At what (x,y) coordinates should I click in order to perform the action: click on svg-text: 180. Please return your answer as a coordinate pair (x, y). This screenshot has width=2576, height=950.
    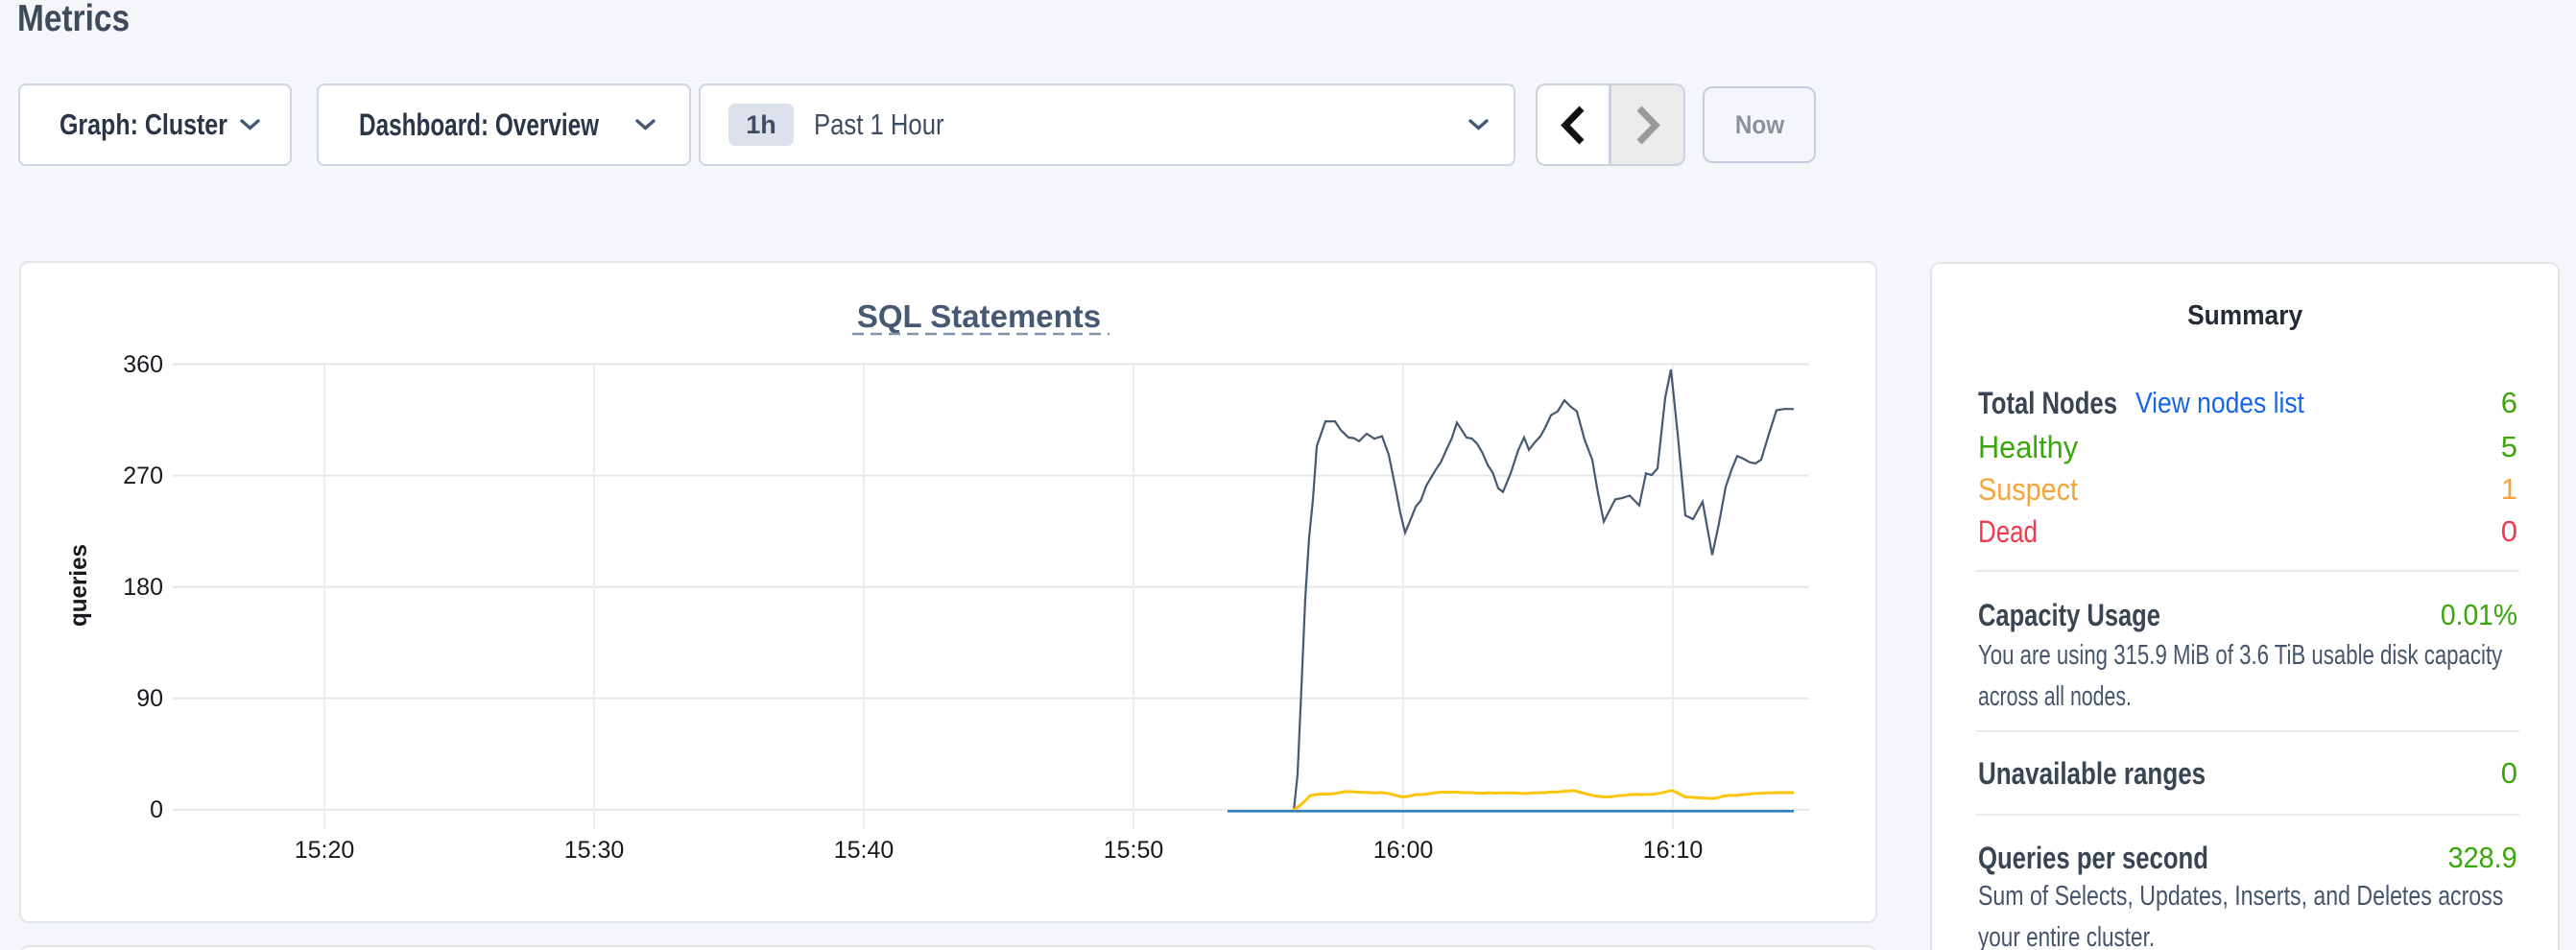
    Looking at the image, I should click on (143, 587).